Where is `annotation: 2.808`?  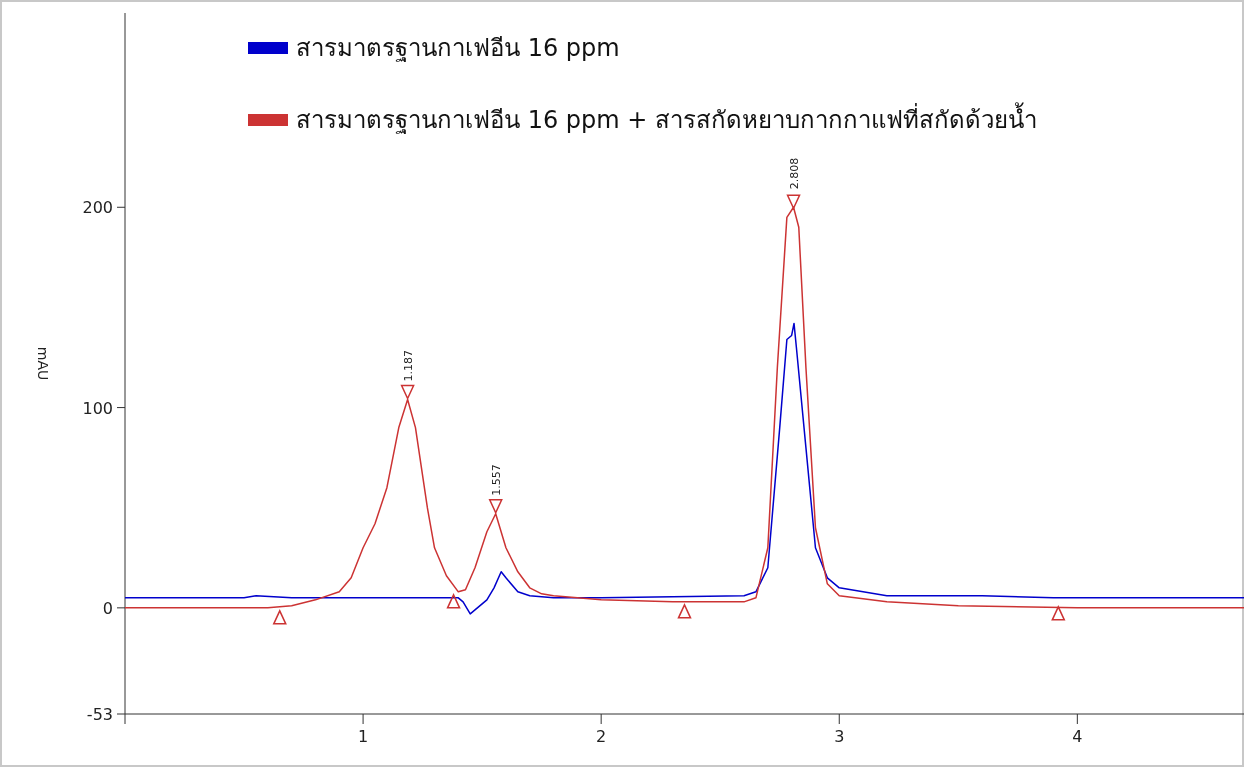 annotation: 2.808 is located at coordinates (794, 173).